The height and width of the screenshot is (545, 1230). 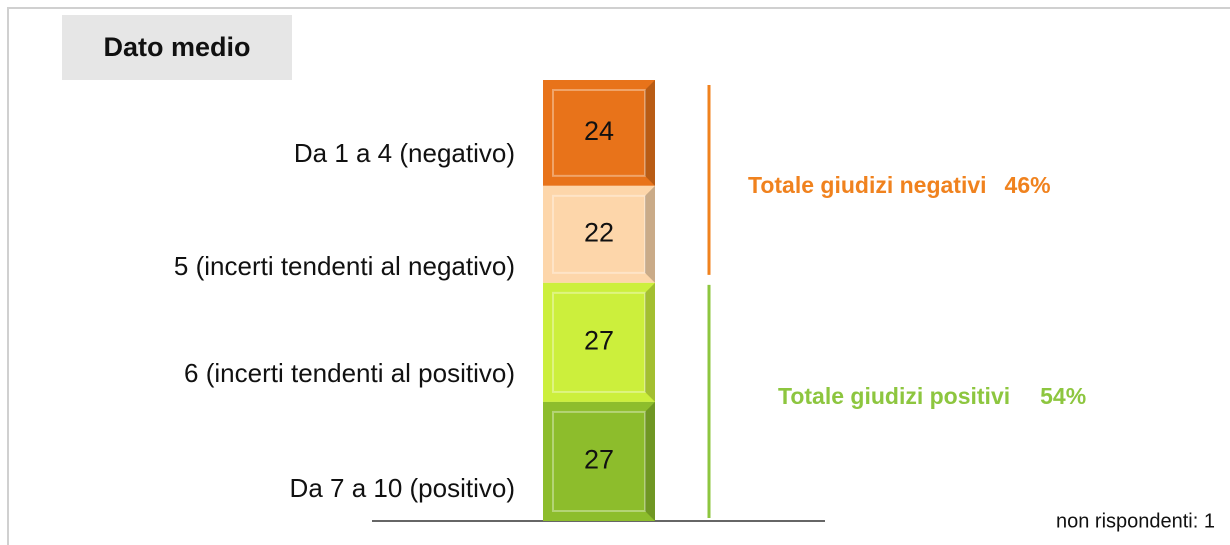 What do you see at coordinates (404, 153) in the screenshot?
I see `category-label: Da 1 a 4 (negativo)` at bounding box center [404, 153].